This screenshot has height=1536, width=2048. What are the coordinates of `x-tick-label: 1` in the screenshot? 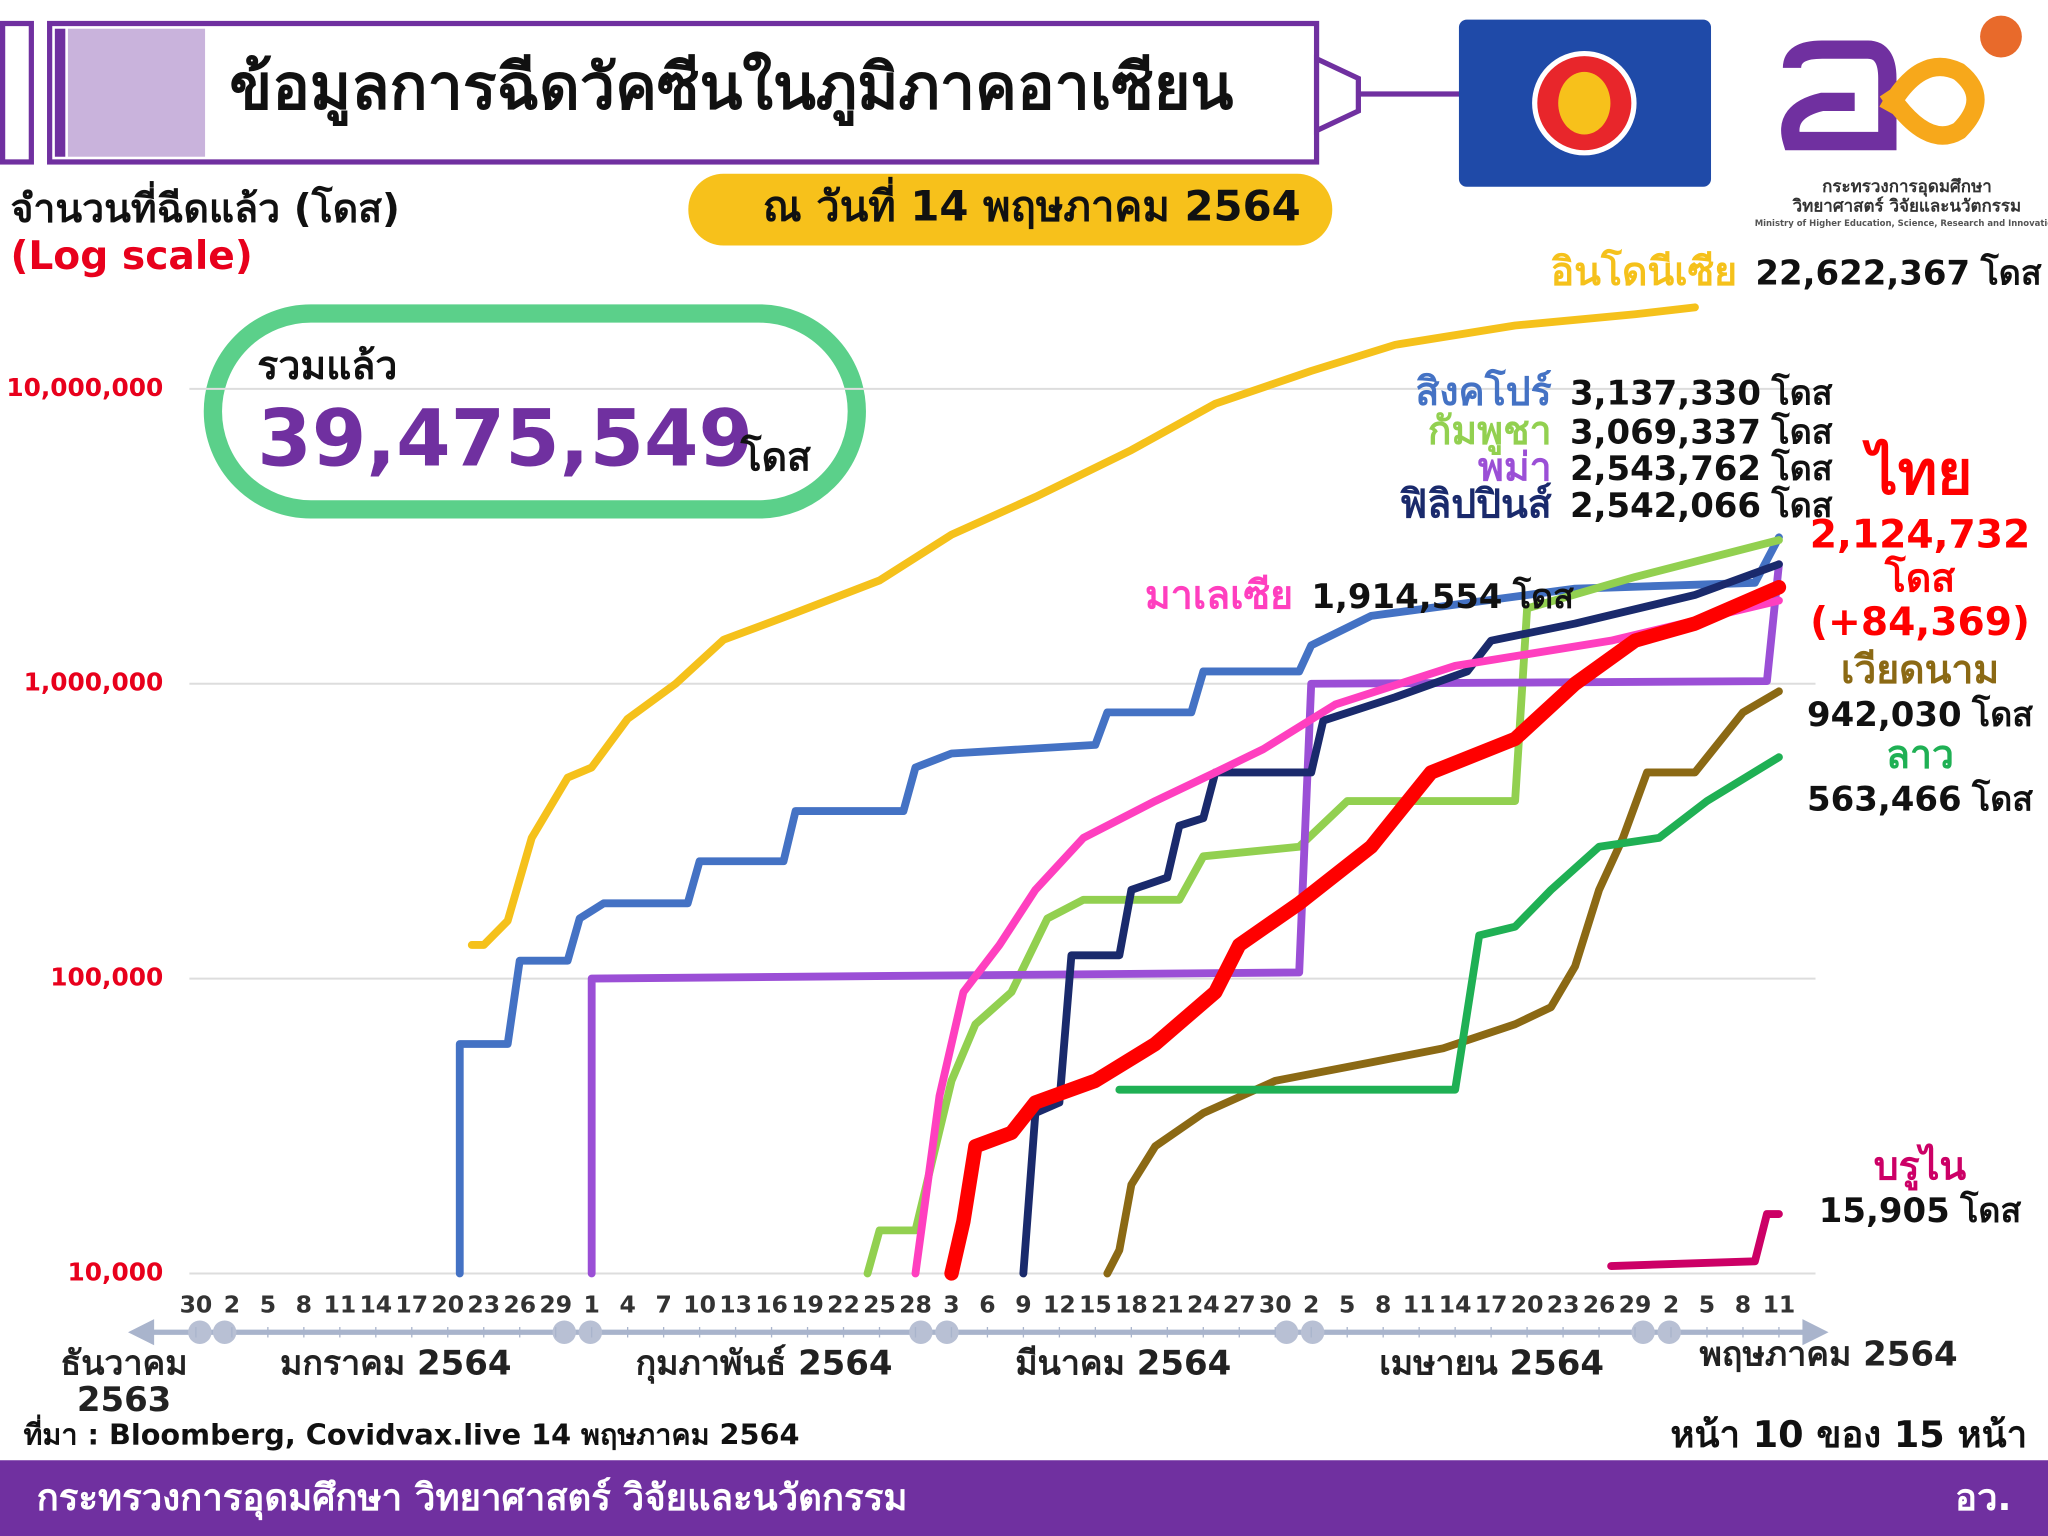 It's located at (591, 1305).